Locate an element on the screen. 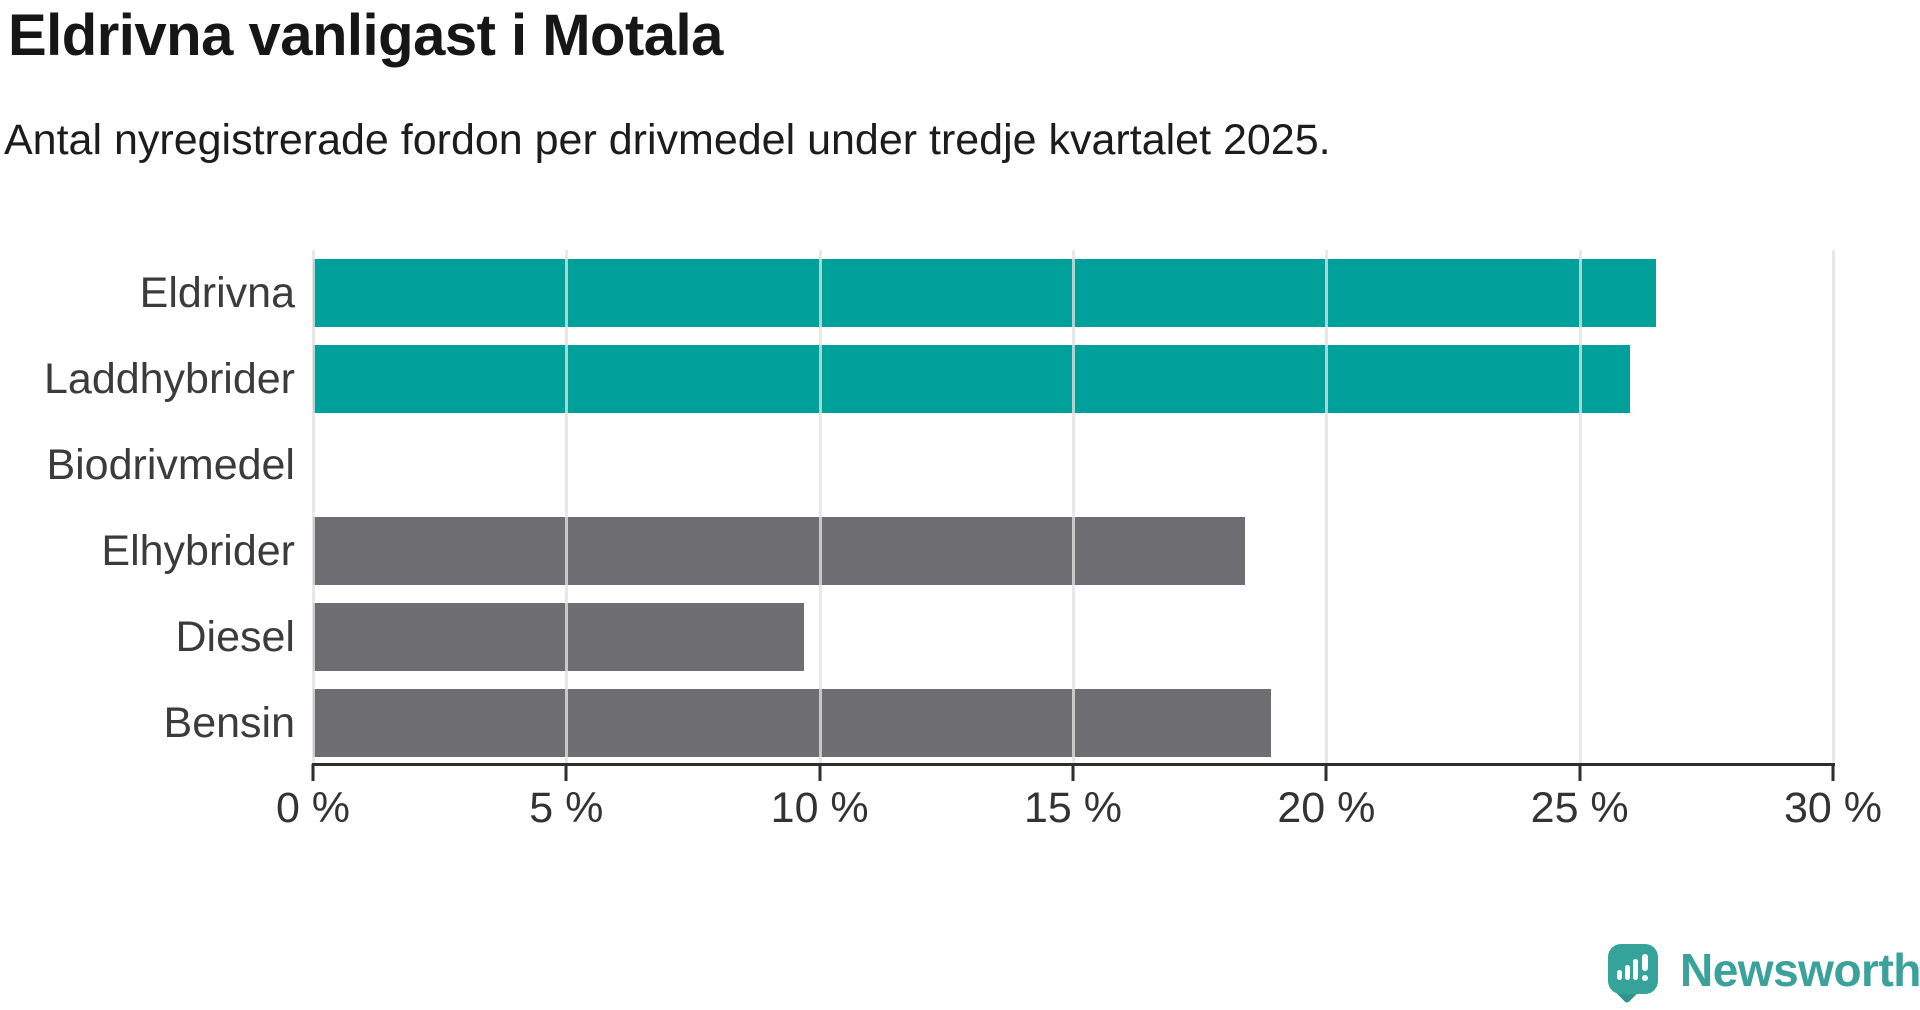 The image size is (1920, 1010). newsworthy-speech-bubble-chart-icon is located at coordinates (1633, 969).